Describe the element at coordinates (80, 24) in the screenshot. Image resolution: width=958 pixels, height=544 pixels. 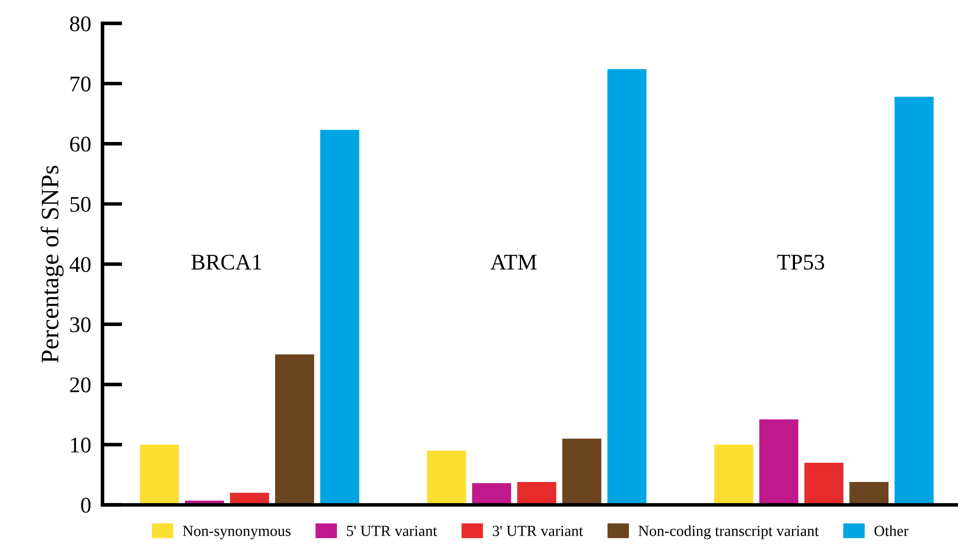
I see `y-tick-label: 80` at that location.